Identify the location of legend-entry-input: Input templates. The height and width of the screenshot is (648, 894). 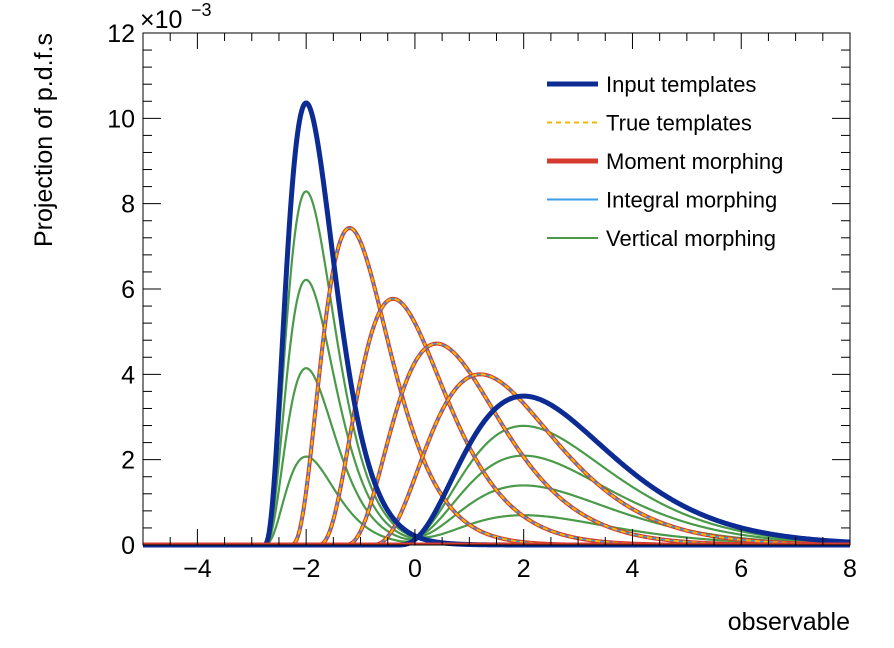
(651, 84).